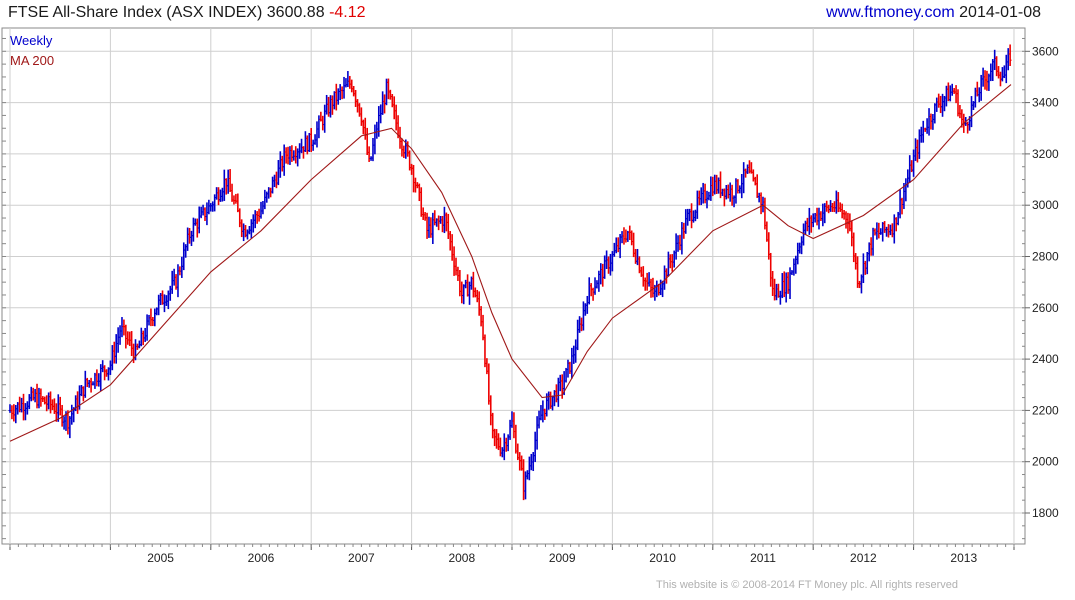 Image resolution: width=1075 pixels, height=600 pixels. What do you see at coordinates (461, 558) in the screenshot?
I see `x-tick-label: 2008` at bounding box center [461, 558].